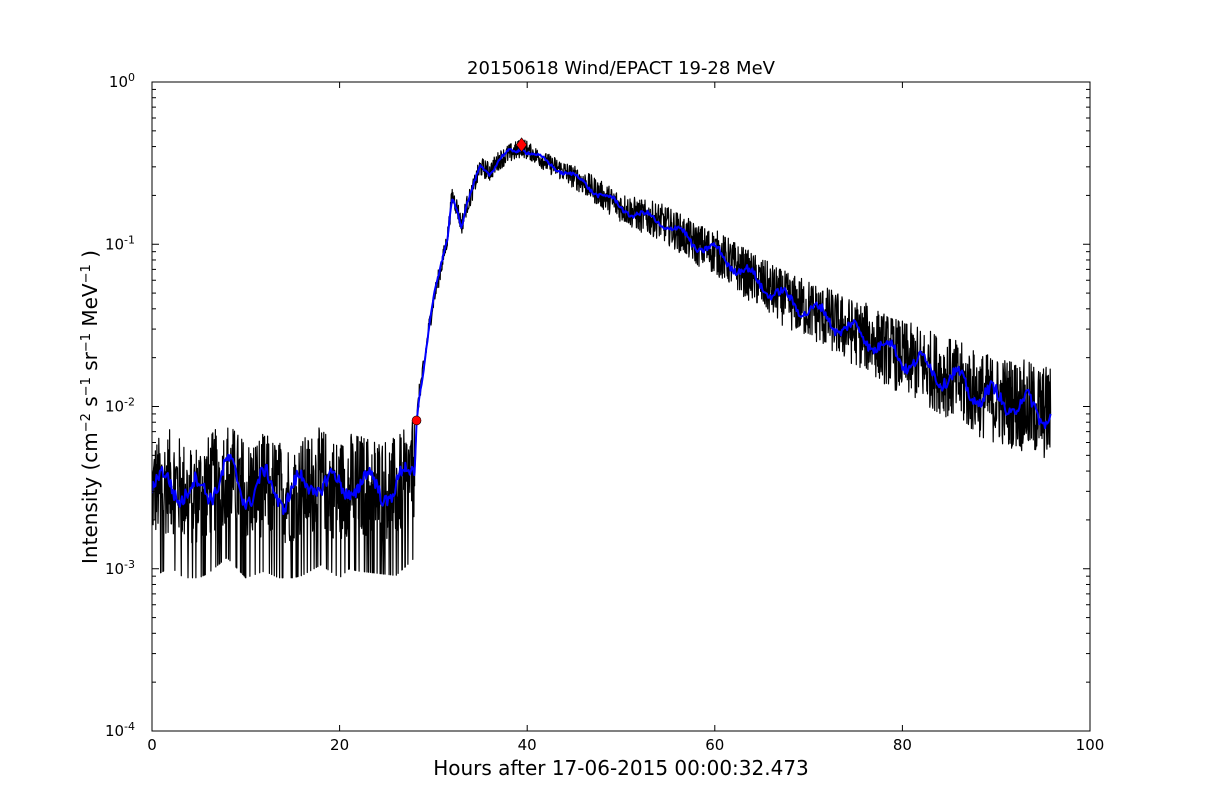 This screenshot has width=1212, height=812. Describe the element at coordinates (621, 68) in the screenshot. I see `chart-title: 20150618 Wind/EPACT 19-28 MeV` at that location.